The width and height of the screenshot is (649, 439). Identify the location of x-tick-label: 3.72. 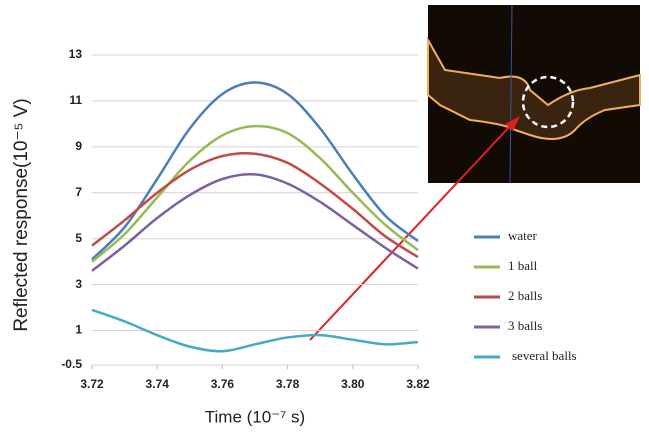
(92, 384).